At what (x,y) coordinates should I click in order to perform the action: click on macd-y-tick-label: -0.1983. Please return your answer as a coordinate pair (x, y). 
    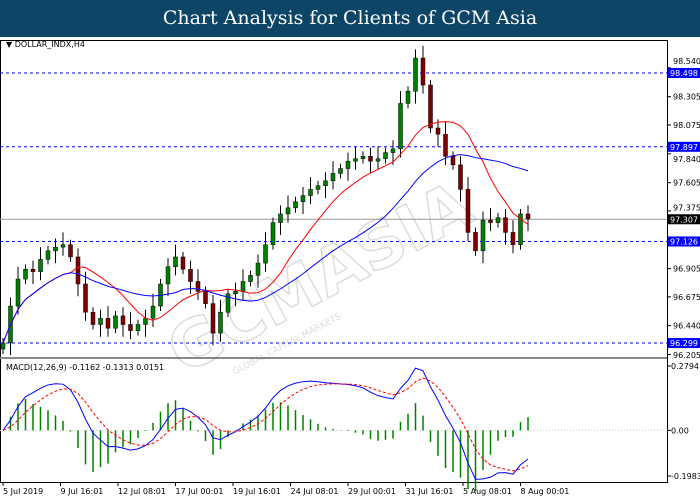
    Looking at the image, I should click on (685, 476).